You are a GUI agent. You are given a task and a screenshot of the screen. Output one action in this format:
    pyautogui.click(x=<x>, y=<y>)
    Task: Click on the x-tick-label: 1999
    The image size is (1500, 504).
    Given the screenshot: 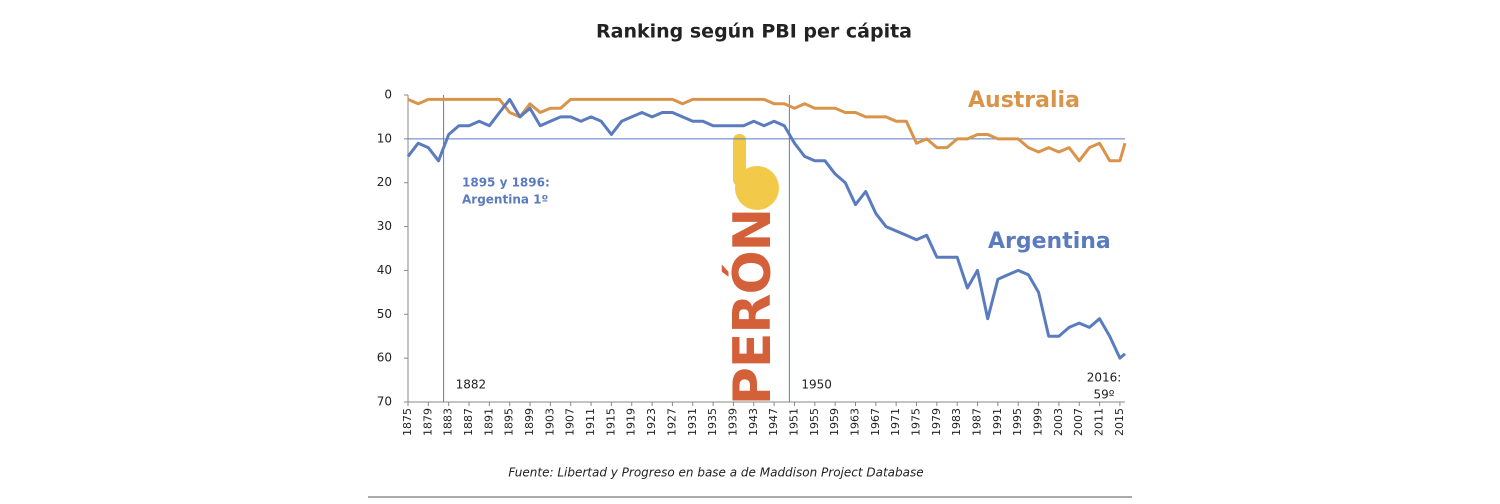 What is the action you would take?
    pyautogui.click(x=1038, y=422)
    